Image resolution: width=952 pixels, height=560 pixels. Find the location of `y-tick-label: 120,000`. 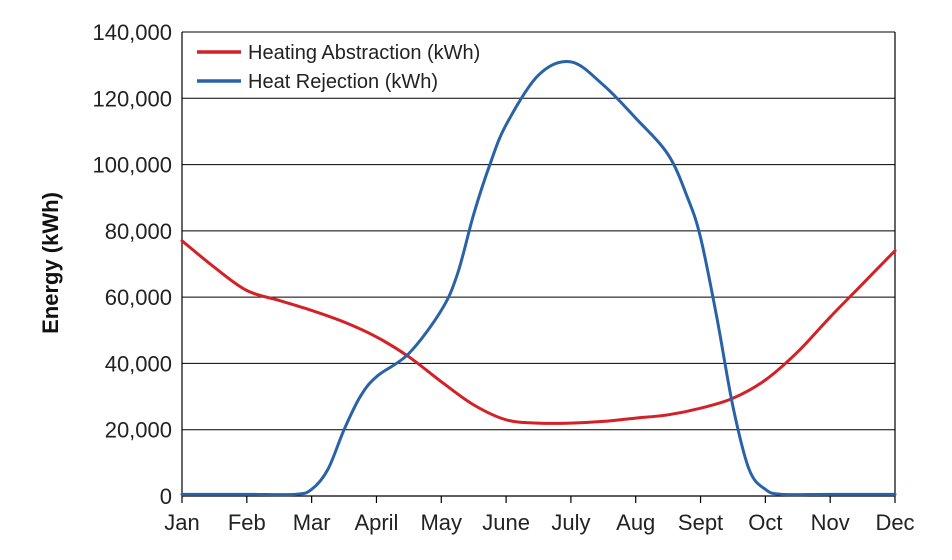

y-tick-label: 120,000 is located at coordinates (132, 98).